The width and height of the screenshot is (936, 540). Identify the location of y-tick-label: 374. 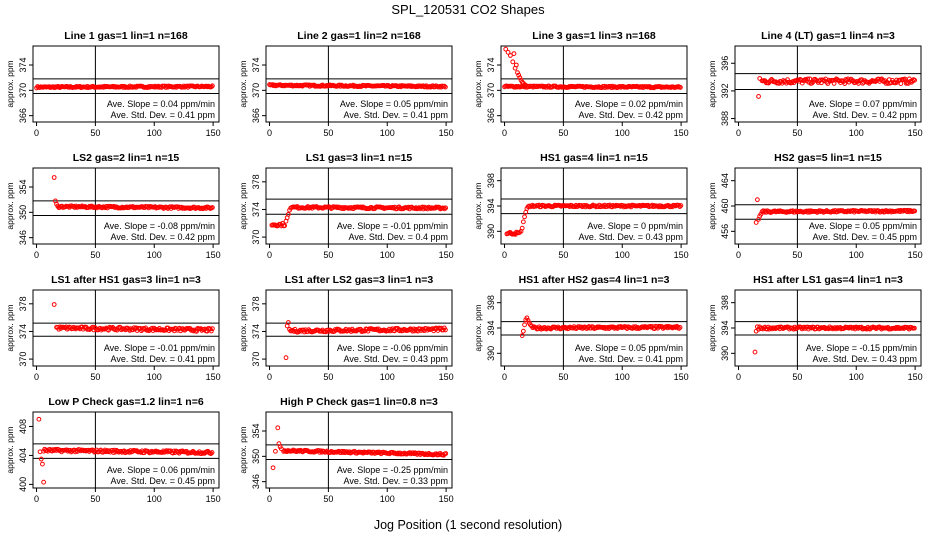
(256, 209).